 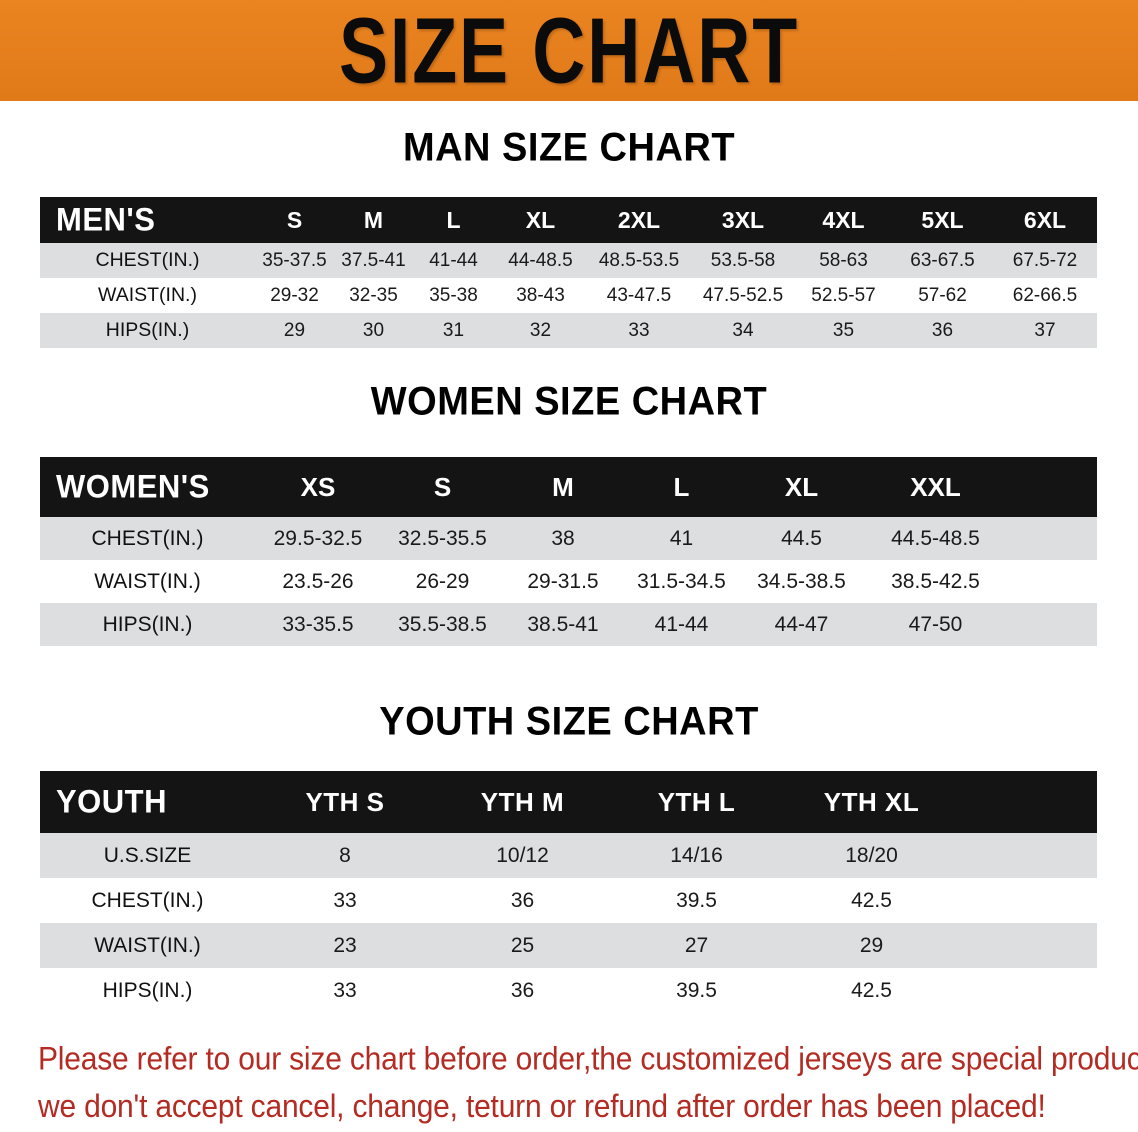 I want to click on table-row: HIPS(IN.) 33 36 39.5 42.5, so click(x=568, y=990).